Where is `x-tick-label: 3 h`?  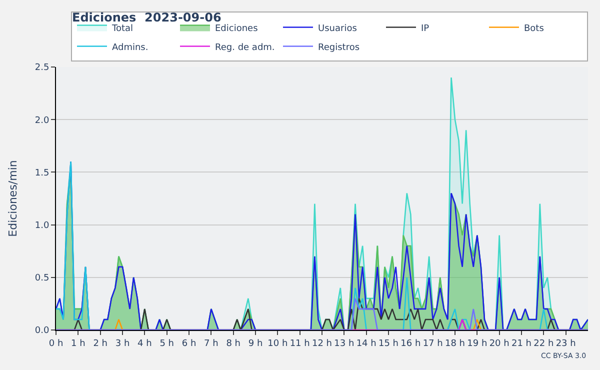
x-tick-label: 3 h is located at coordinates (122, 343).